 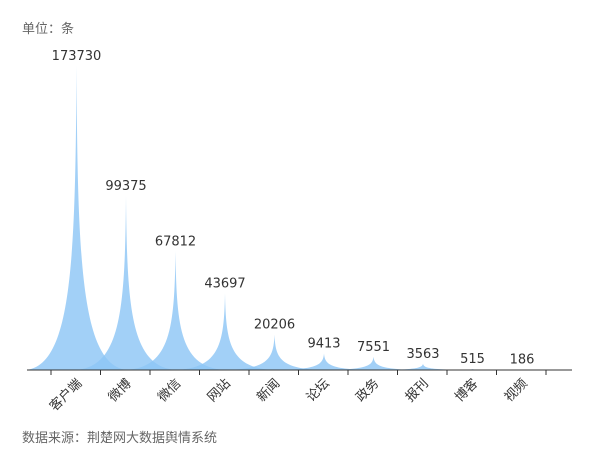 I want to click on value-label: 173730, so click(x=77, y=56).